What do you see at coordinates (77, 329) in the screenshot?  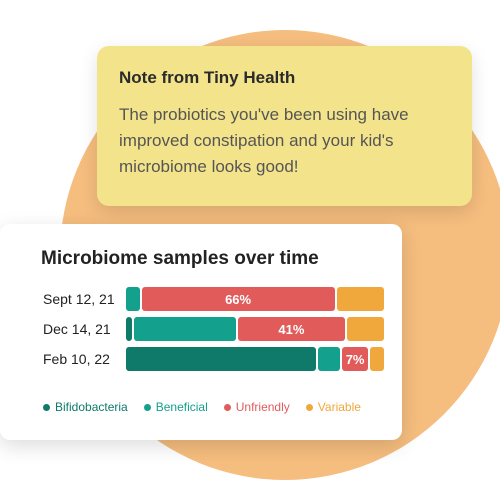 I see `row-label: Dec 14, 21` at bounding box center [77, 329].